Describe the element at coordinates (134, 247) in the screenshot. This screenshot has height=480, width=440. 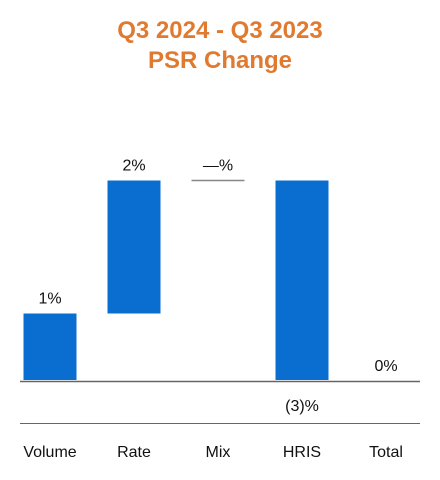
I see `bar-rate` at that location.